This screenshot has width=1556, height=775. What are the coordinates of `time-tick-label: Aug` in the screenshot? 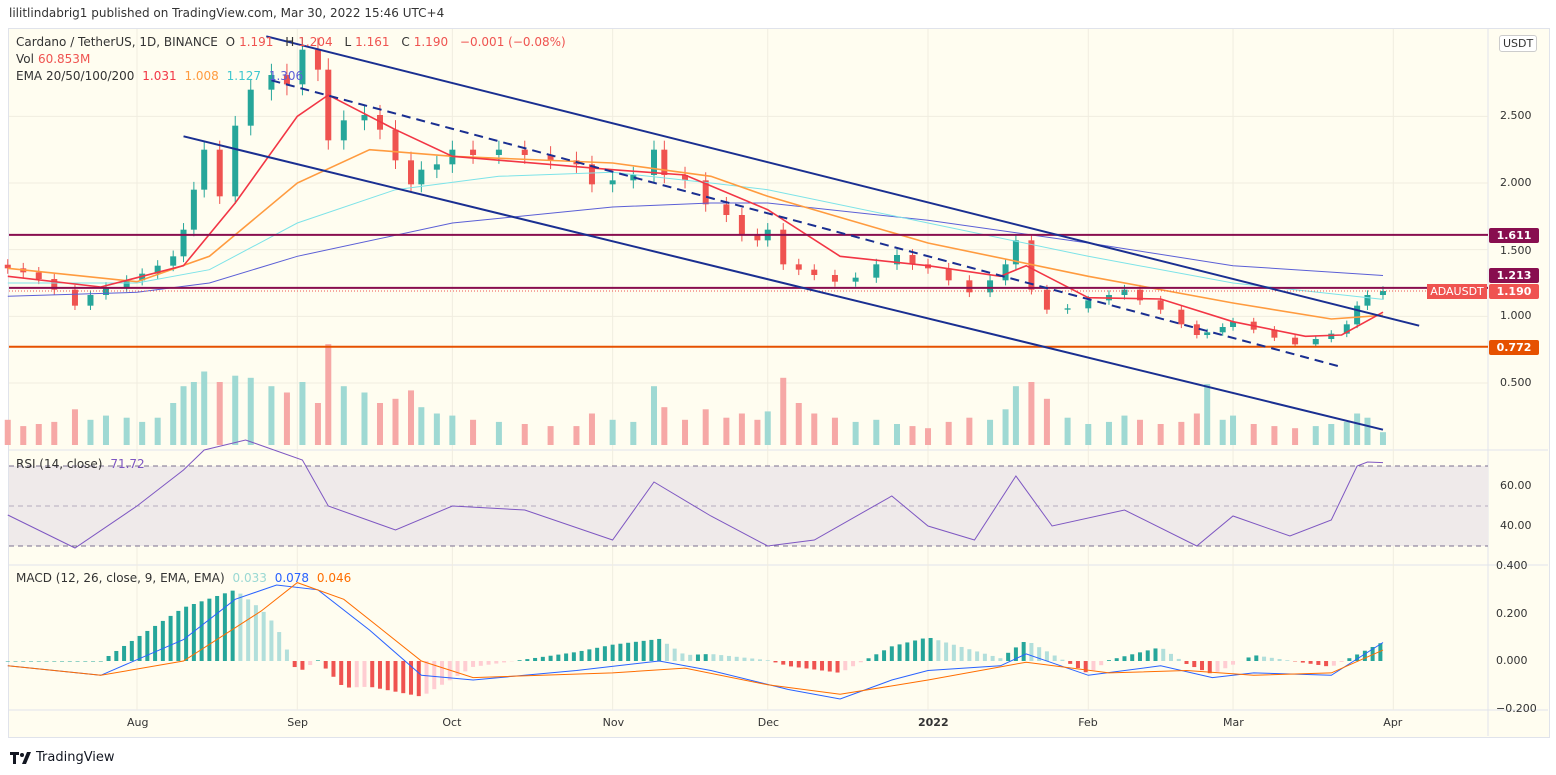 It's located at (138, 722).